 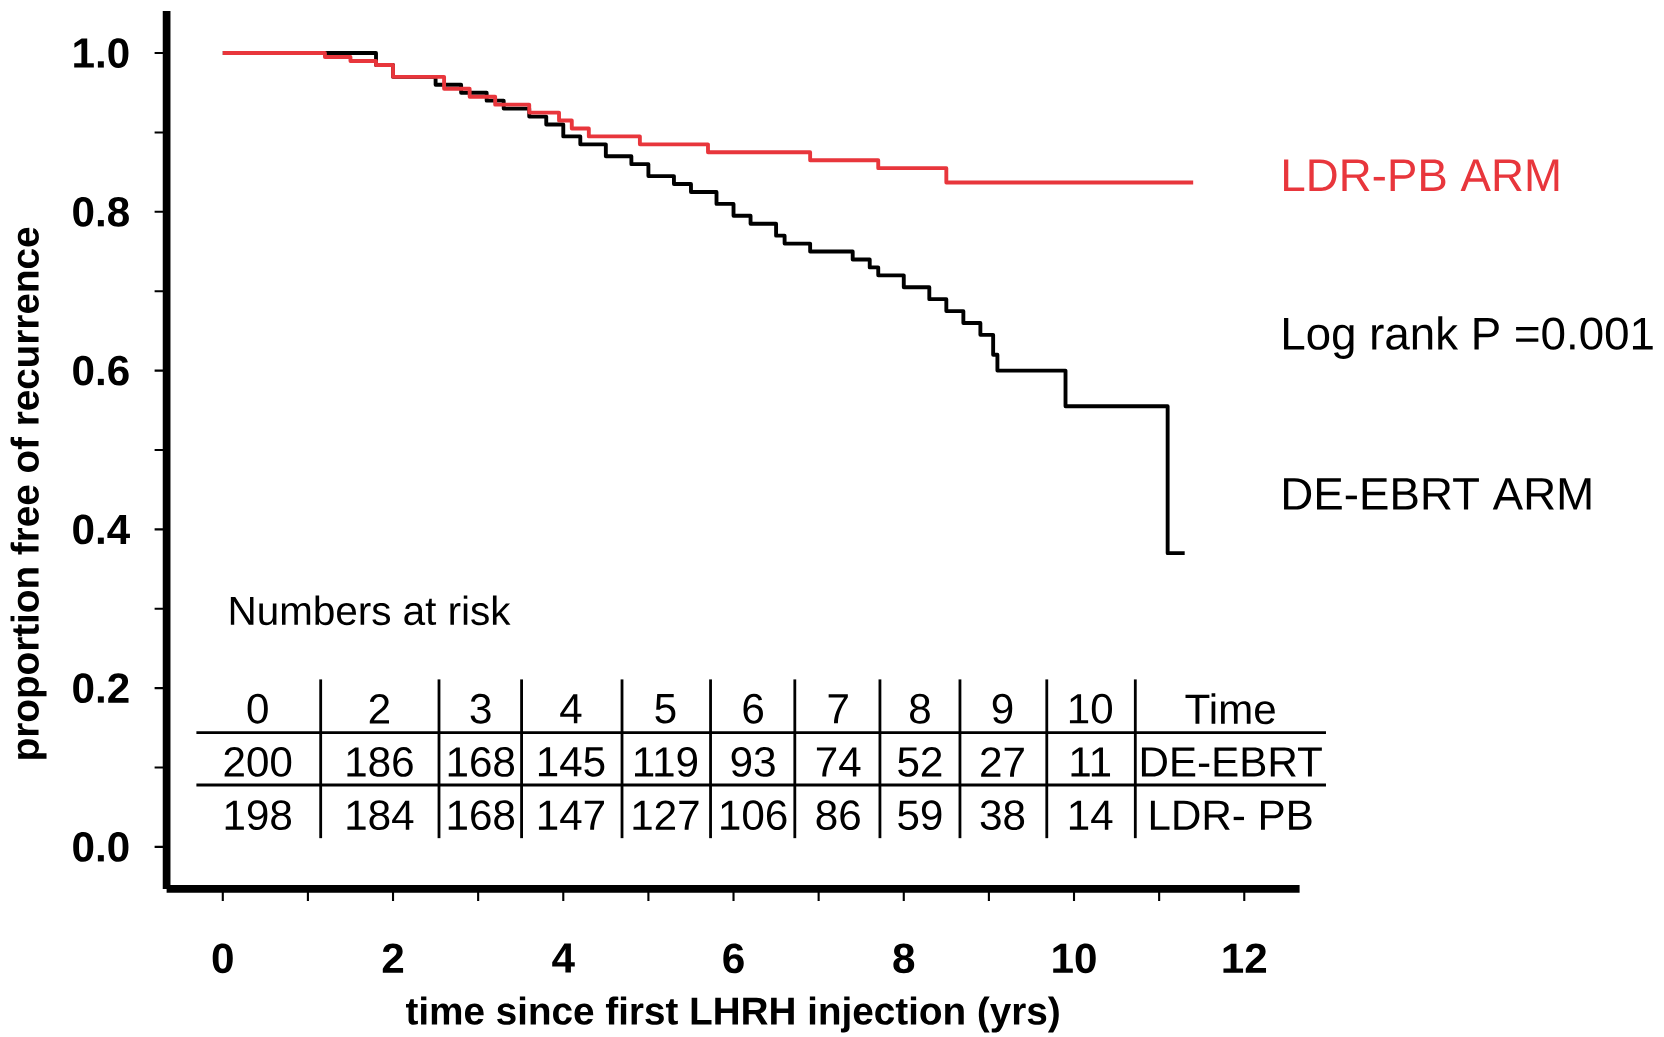 What do you see at coordinates (222, 958) in the screenshot?
I see `x-tick-label: 0` at bounding box center [222, 958].